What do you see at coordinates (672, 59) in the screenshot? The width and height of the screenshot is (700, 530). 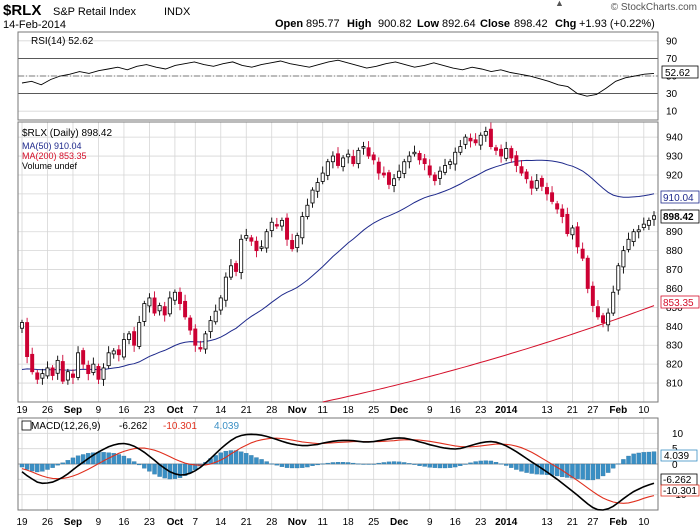 I see `rsi-tick-label: 70` at bounding box center [672, 59].